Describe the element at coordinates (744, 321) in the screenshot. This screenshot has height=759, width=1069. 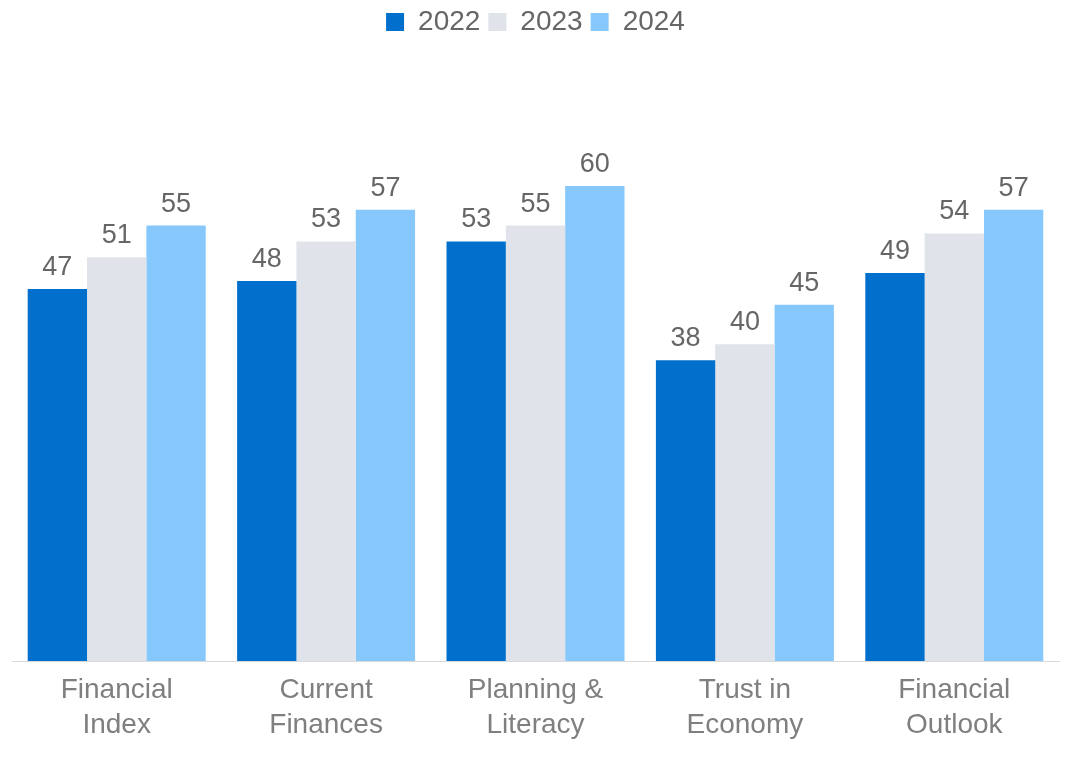
I see `data-label: 40` at that location.